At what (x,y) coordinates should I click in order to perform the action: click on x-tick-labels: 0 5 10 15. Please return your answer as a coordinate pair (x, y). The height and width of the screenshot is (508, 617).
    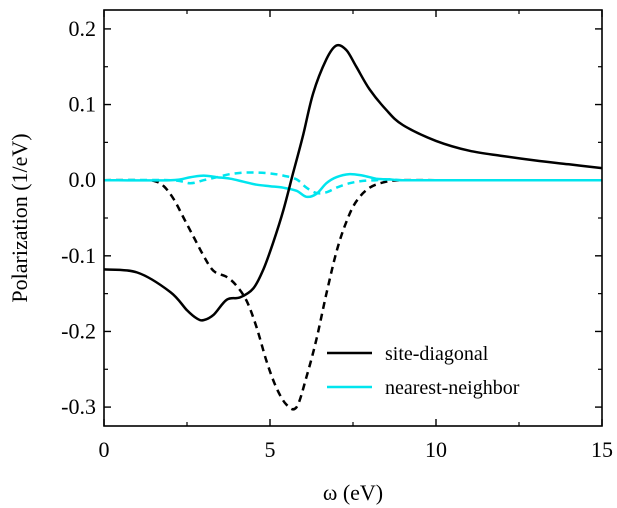
    Looking at the image, I should click on (356, 449).